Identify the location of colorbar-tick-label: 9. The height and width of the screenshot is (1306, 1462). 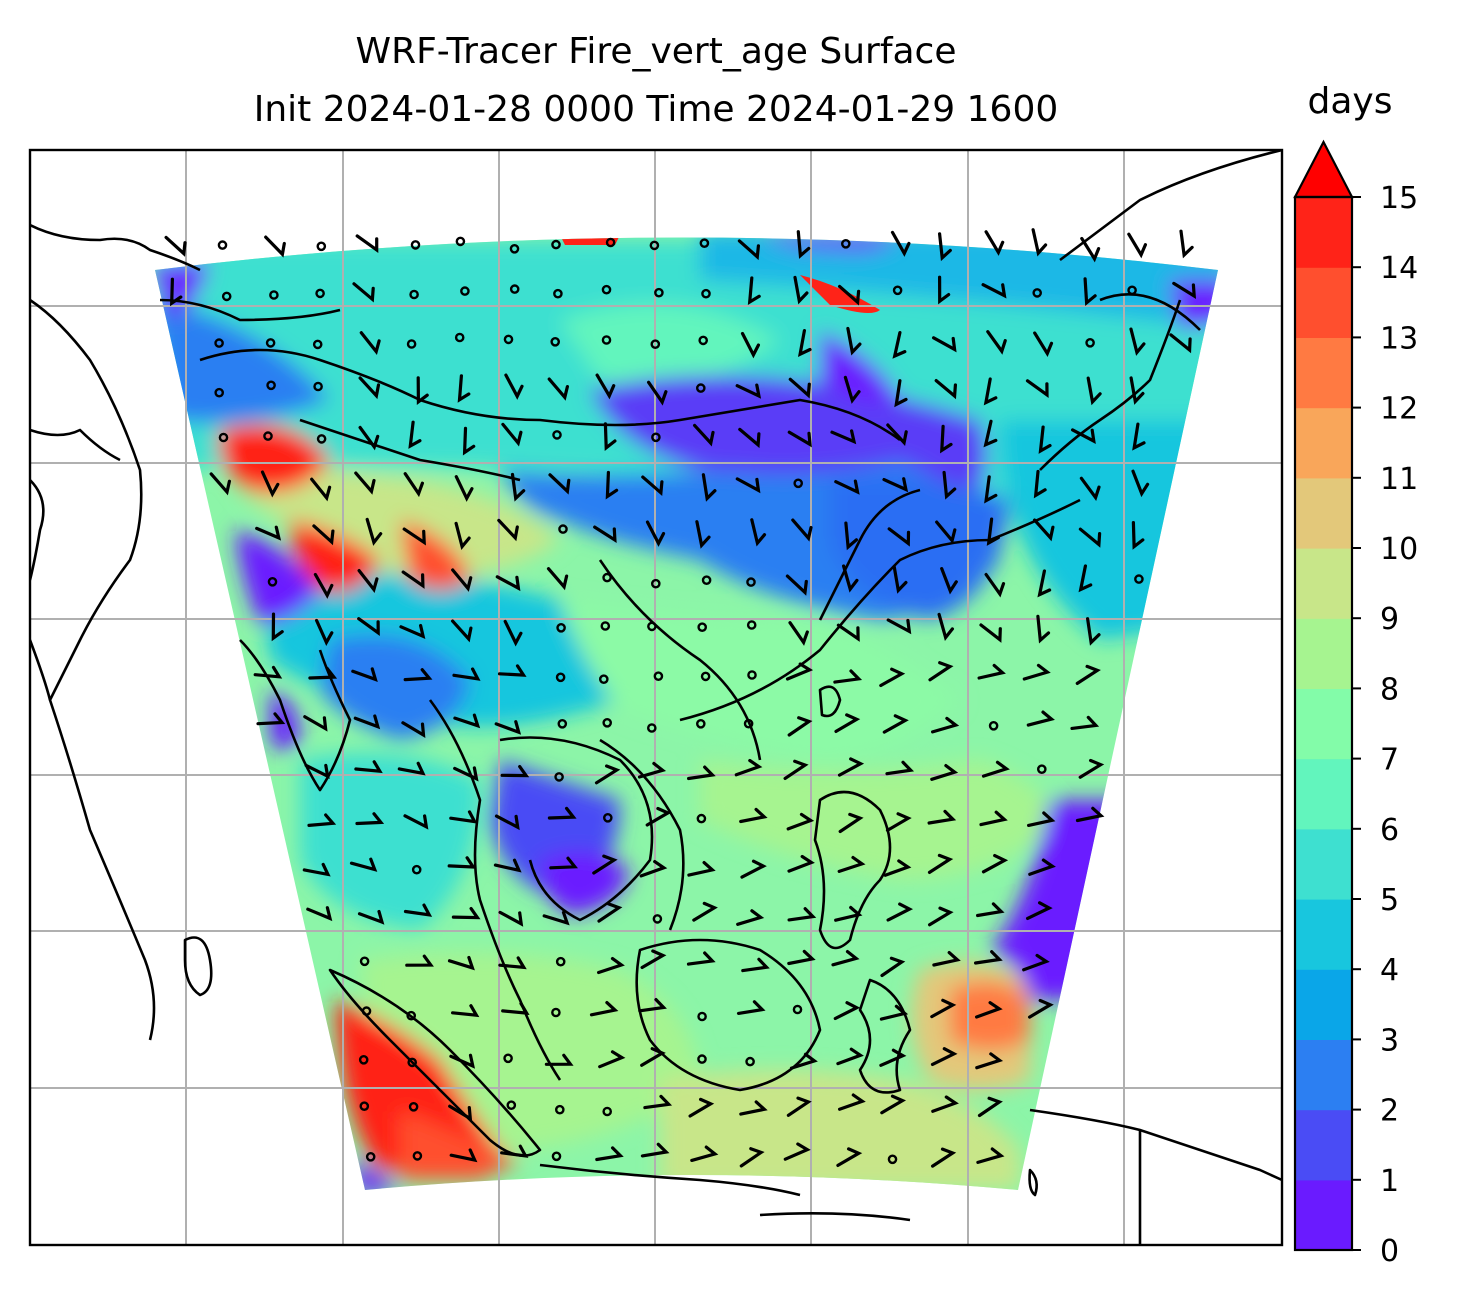
(1389, 619).